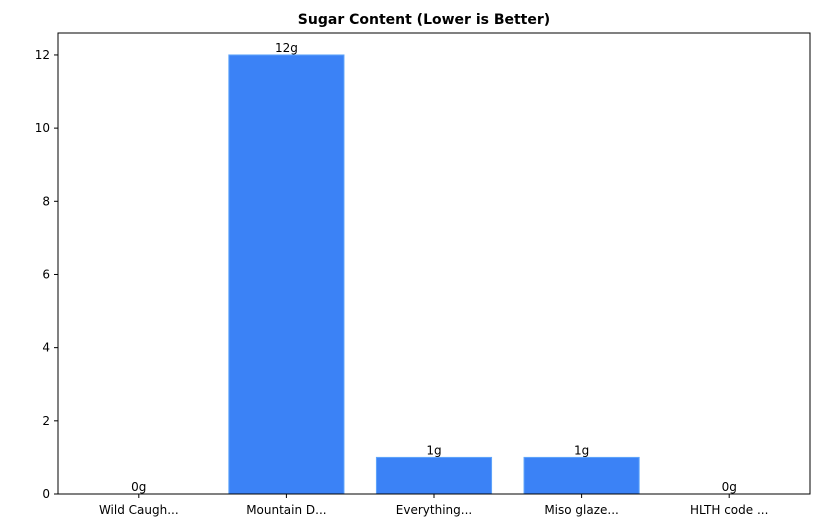 This screenshot has width=822, height=528. I want to click on y-tick-label: 6, so click(46, 274).